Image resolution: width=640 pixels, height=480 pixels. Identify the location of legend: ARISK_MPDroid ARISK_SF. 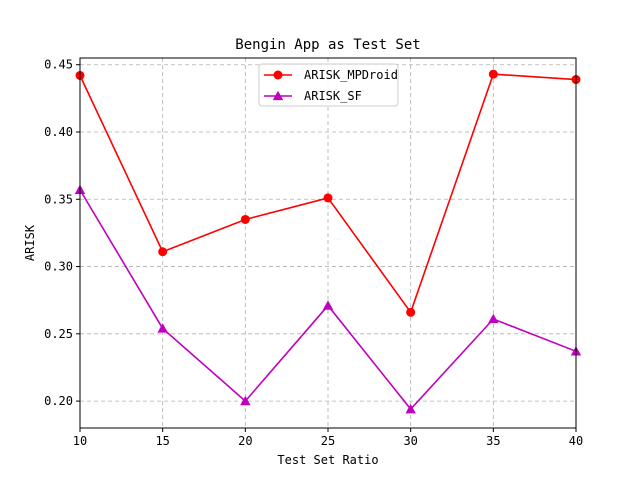
(328, 85).